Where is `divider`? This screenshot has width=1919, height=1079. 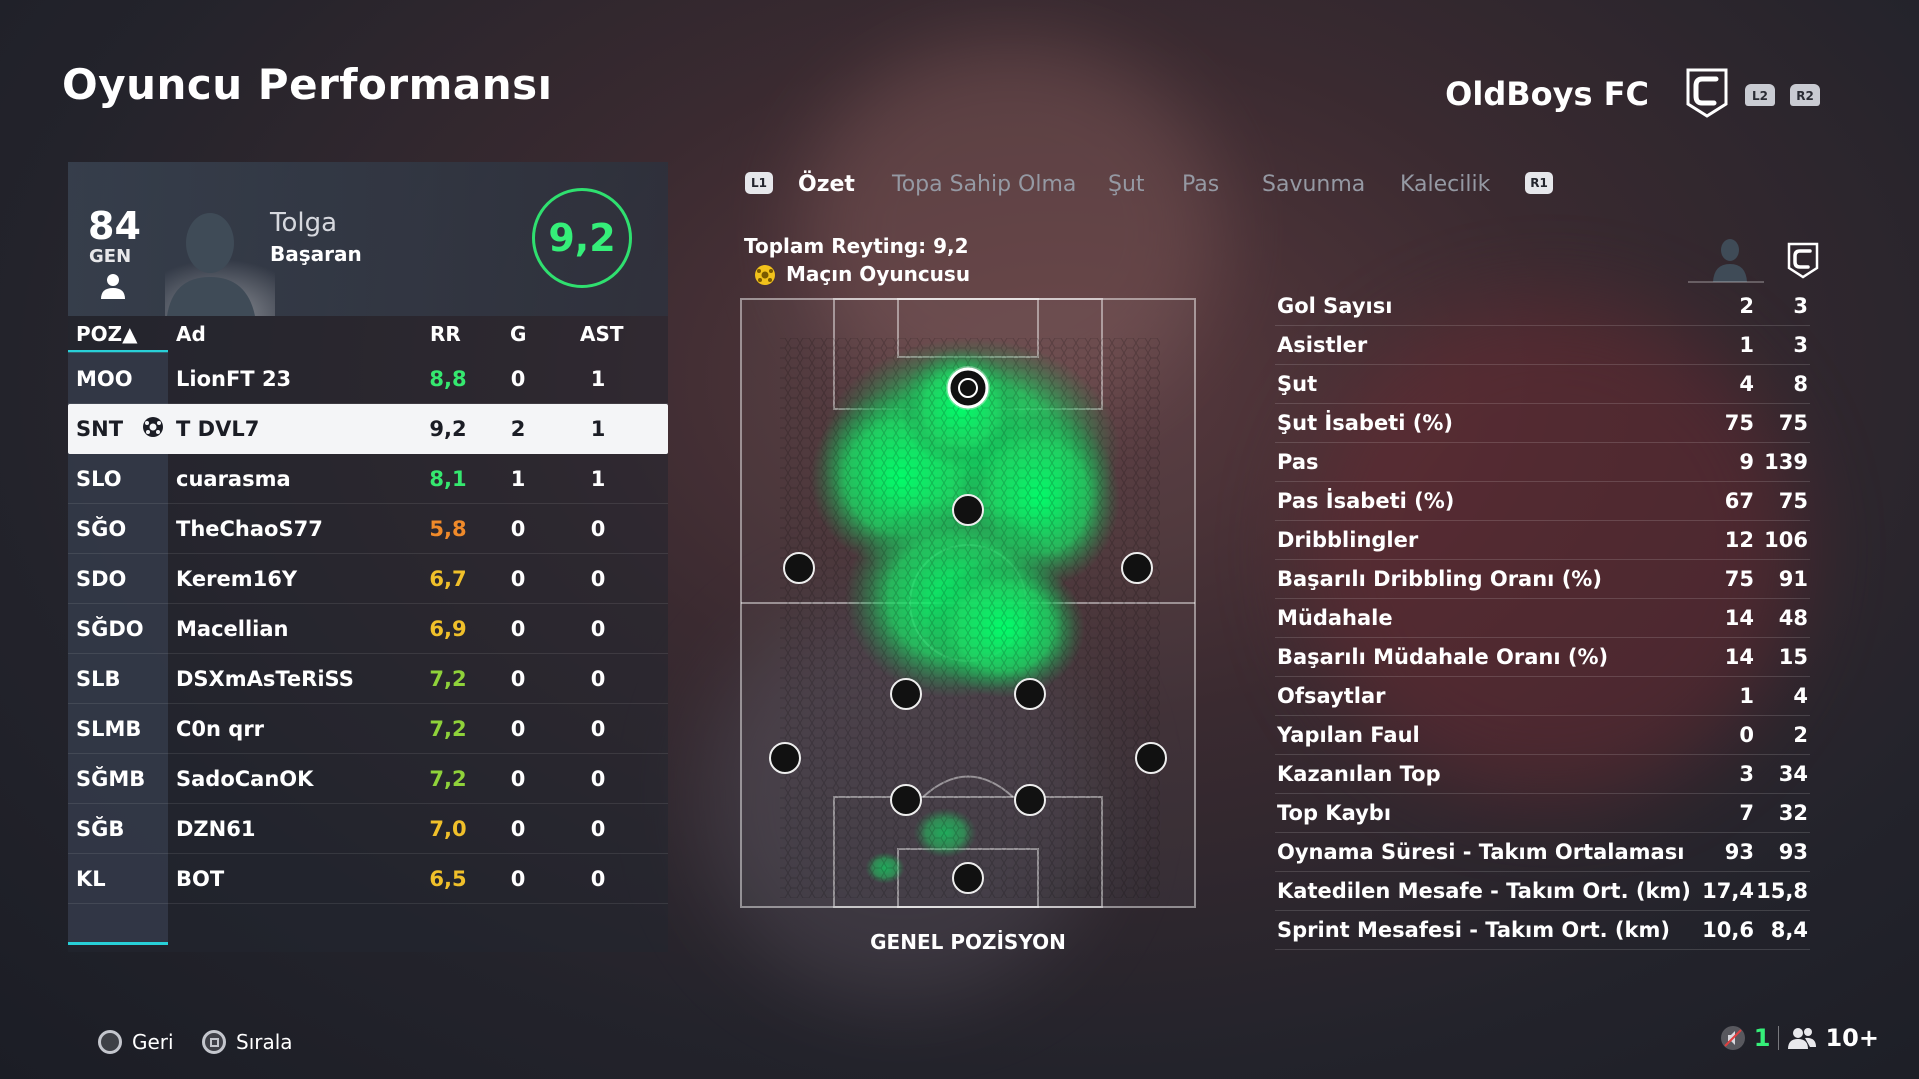
divider is located at coordinates (1779, 1038).